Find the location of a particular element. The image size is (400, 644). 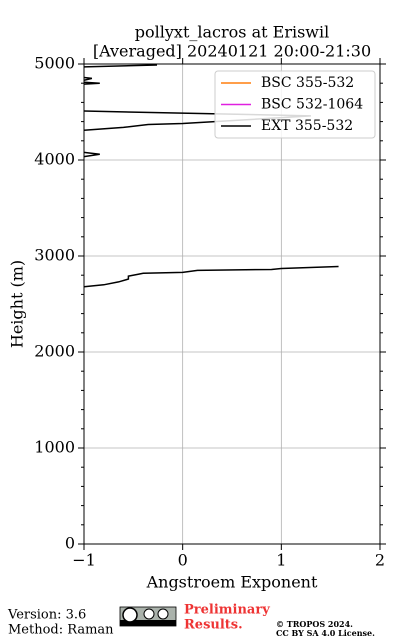

legend-label: BSC 532-1064 is located at coordinates (312, 105).